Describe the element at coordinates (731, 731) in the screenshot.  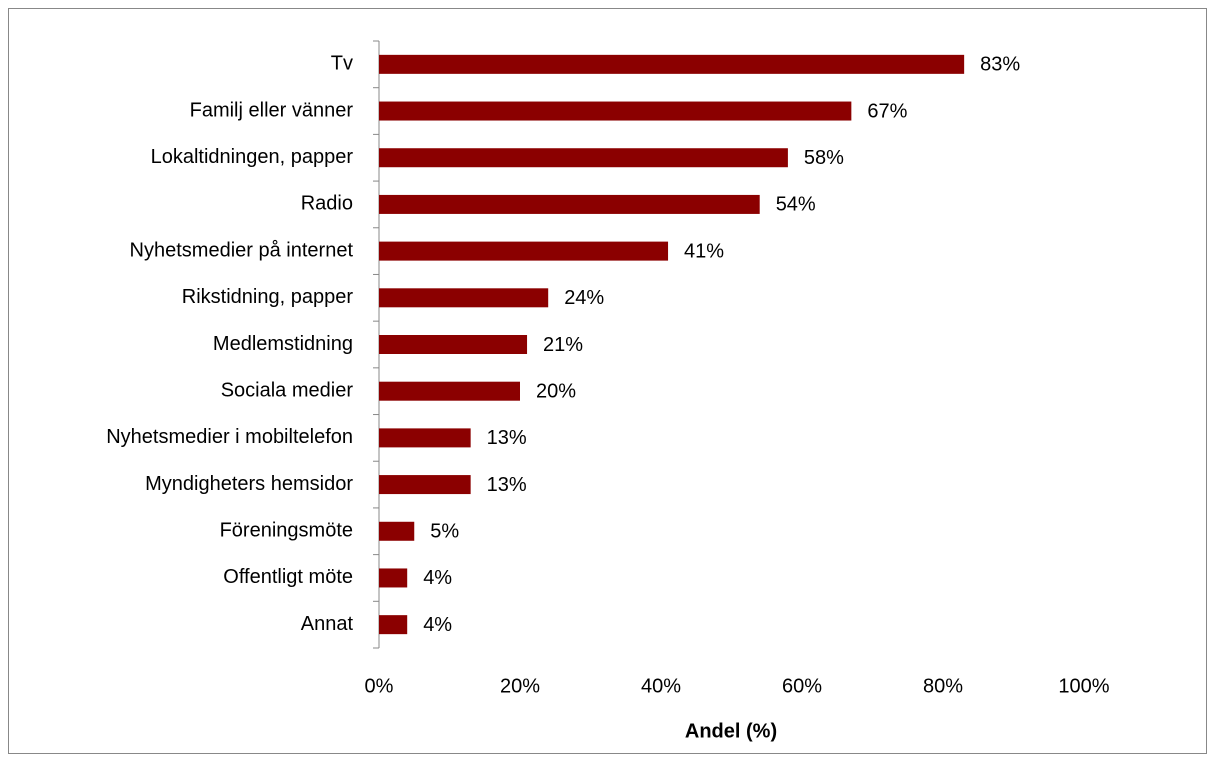
I see `x-axis-label: Andel (%)` at that location.